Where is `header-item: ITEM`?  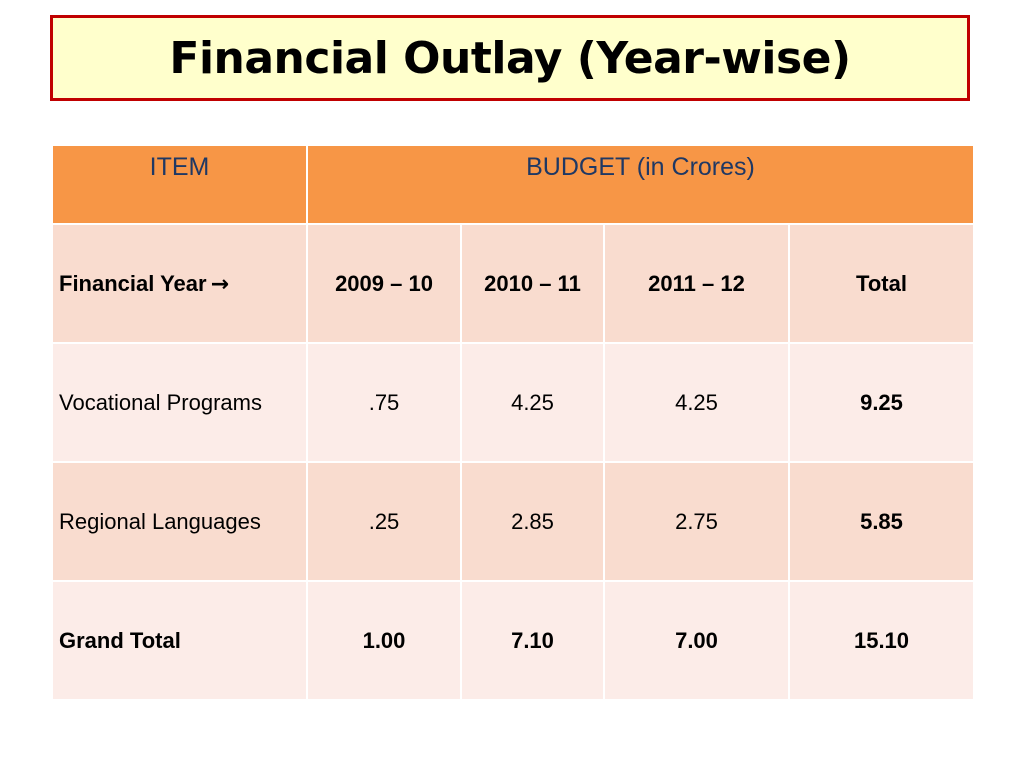
header-item: ITEM is located at coordinates (179, 184).